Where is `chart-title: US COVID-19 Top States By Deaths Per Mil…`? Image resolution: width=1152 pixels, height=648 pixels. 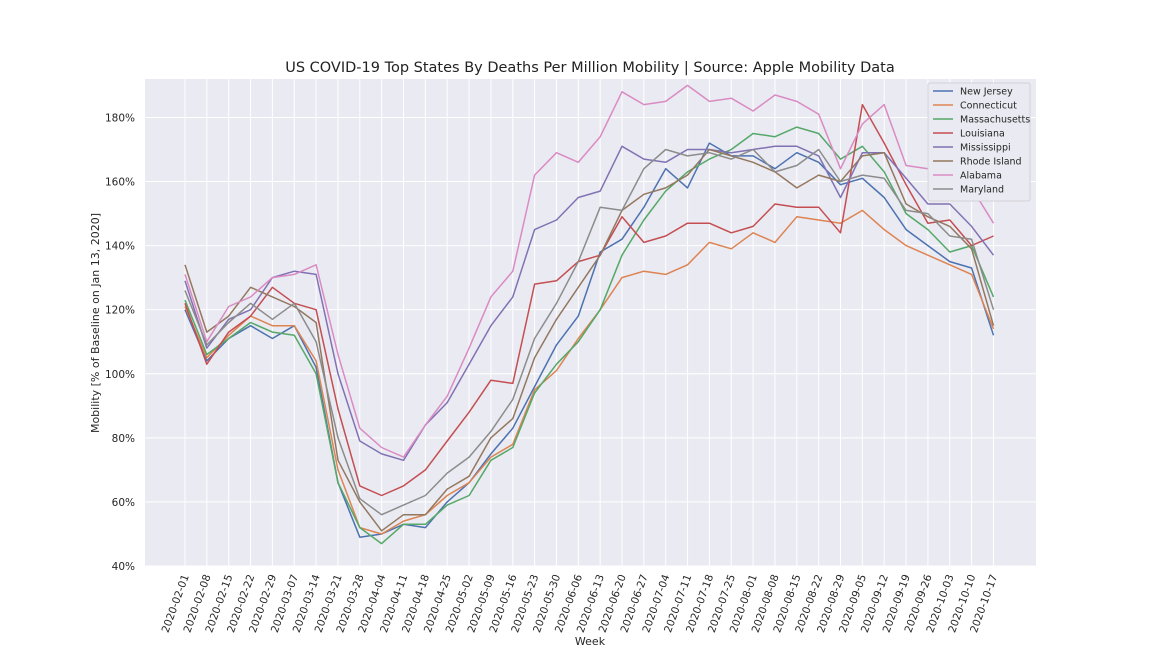
chart-title: US COVID-19 Top States By Deaths Per Mil… is located at coordinates (590, 68).